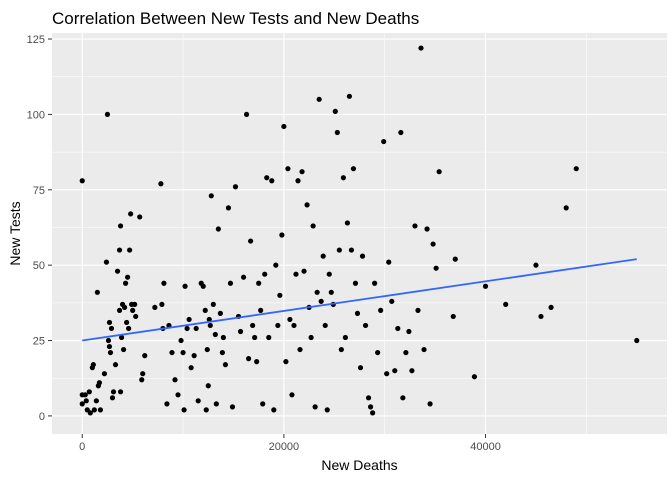 This screenshot has width=672, height=480. I want to click on x-tick-label: 20000, so click(284, 447).